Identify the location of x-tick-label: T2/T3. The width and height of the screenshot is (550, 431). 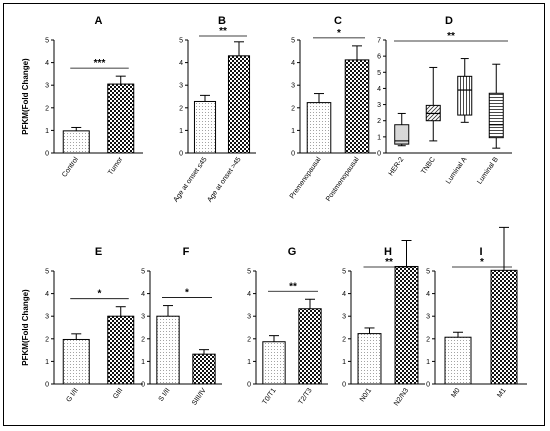
(305, 396).